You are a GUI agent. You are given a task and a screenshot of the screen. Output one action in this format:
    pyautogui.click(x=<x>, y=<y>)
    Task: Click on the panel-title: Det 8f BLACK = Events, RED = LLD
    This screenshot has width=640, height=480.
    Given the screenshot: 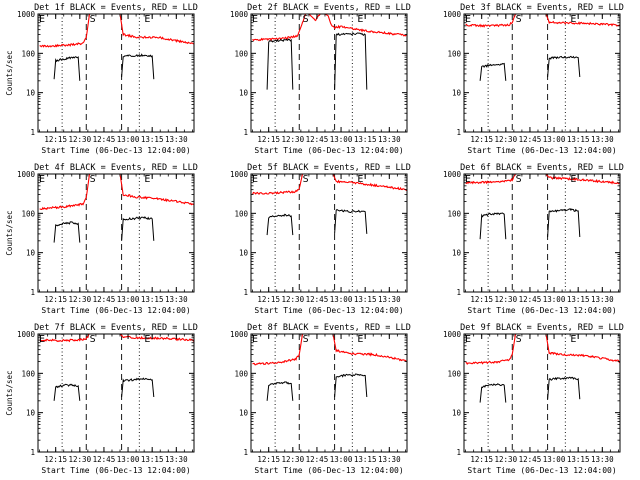 What is the action you would take?
    pyautogui.click(x=329, y=328)
    